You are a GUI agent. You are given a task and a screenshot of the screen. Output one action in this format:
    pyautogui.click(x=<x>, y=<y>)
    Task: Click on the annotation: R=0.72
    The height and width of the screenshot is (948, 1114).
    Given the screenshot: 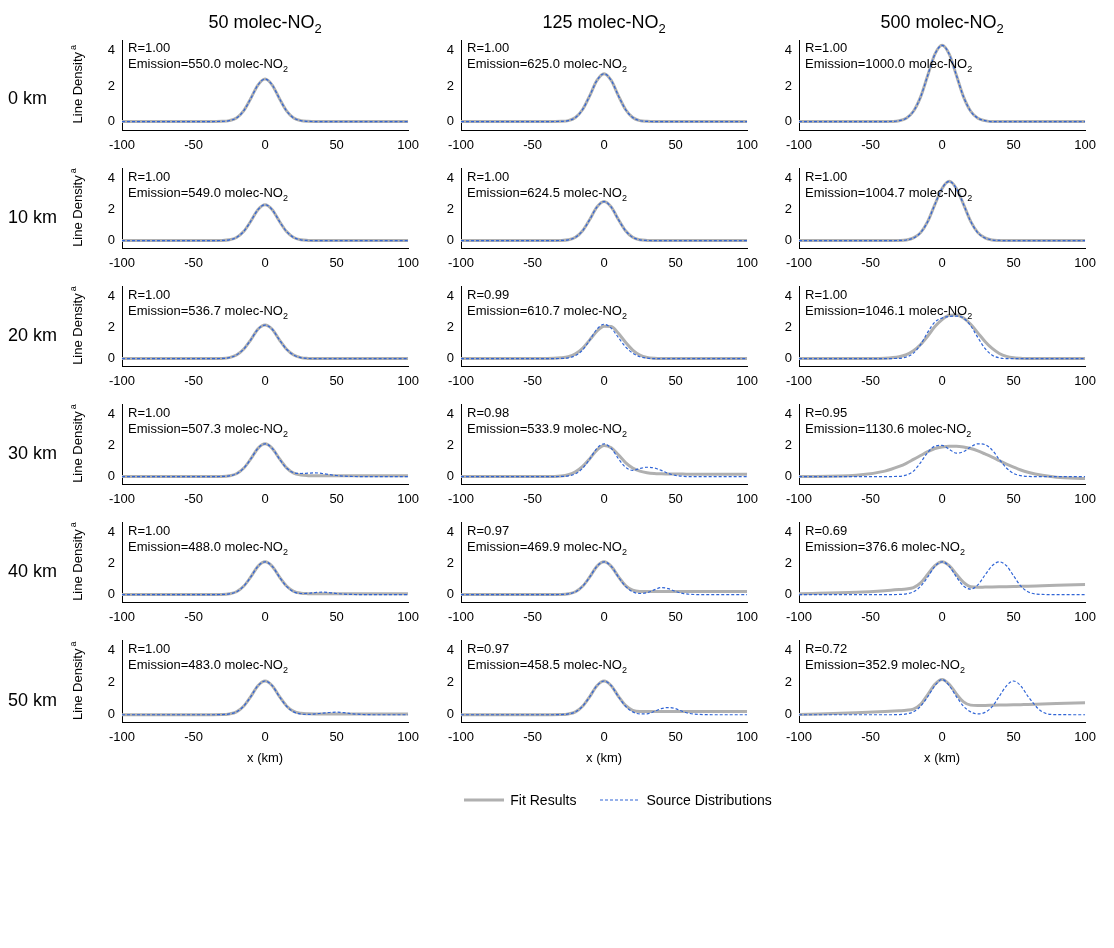 What is the action you would take?
    pyautogui.click(x=826, y=648)
    